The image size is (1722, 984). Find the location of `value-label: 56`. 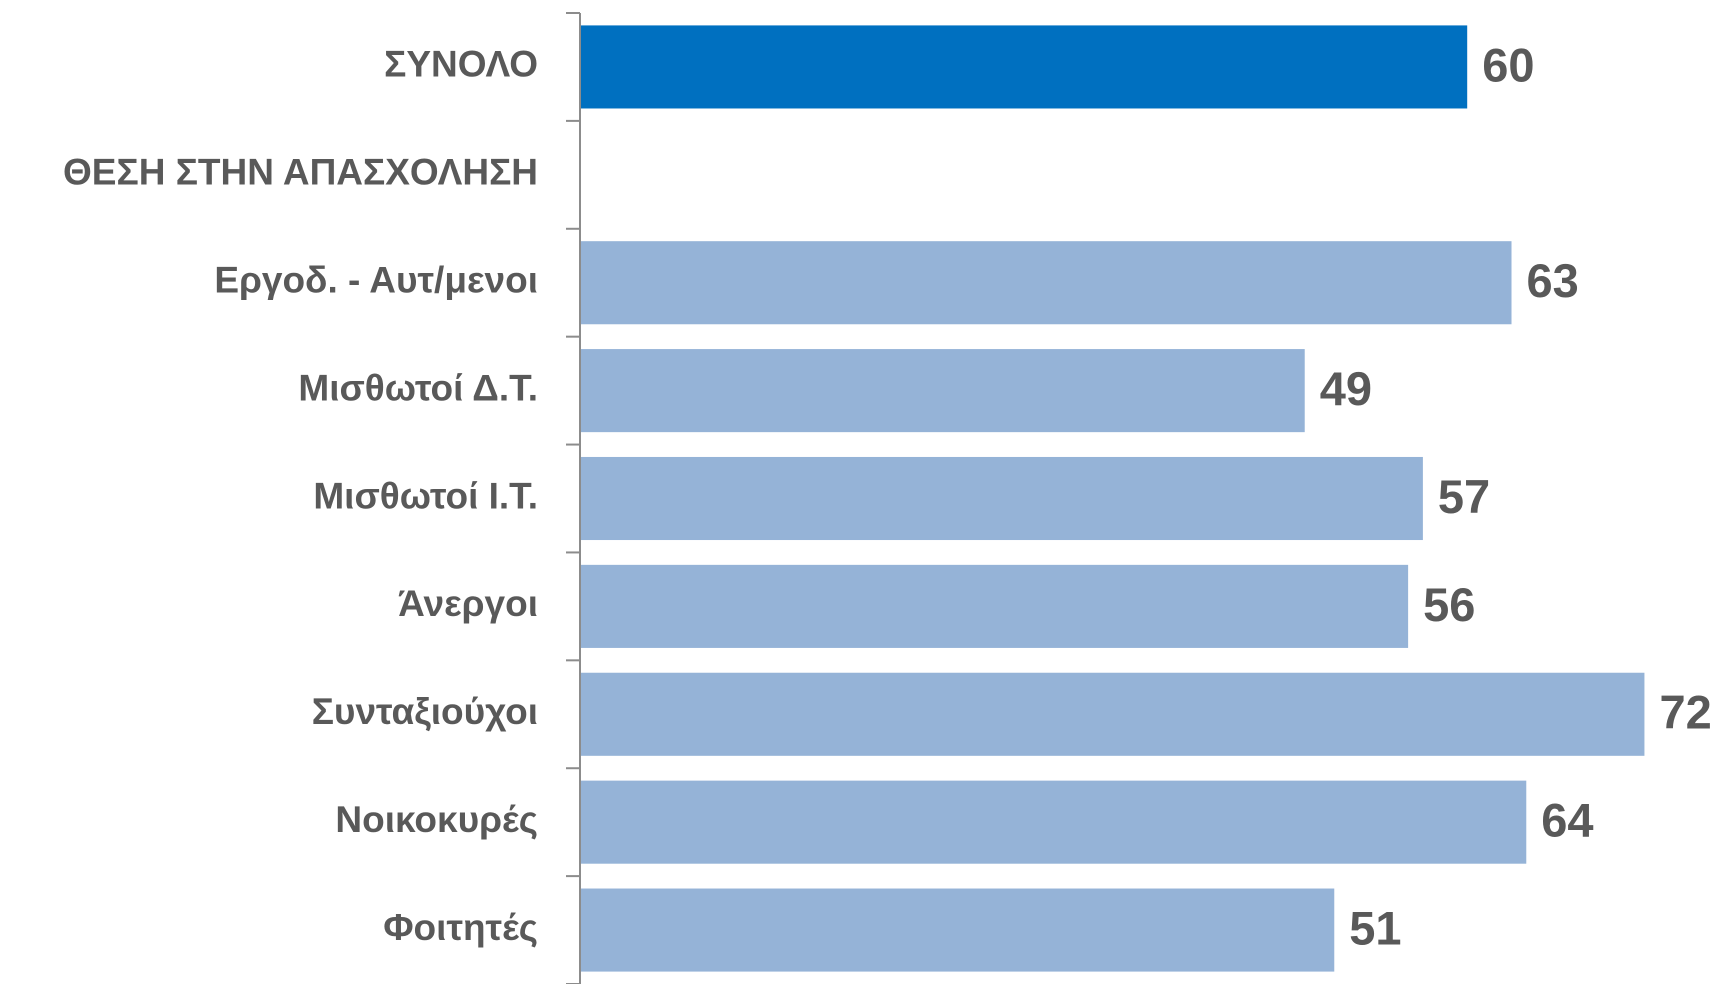

value-label: 56 is located at coordinates (1449, 604).